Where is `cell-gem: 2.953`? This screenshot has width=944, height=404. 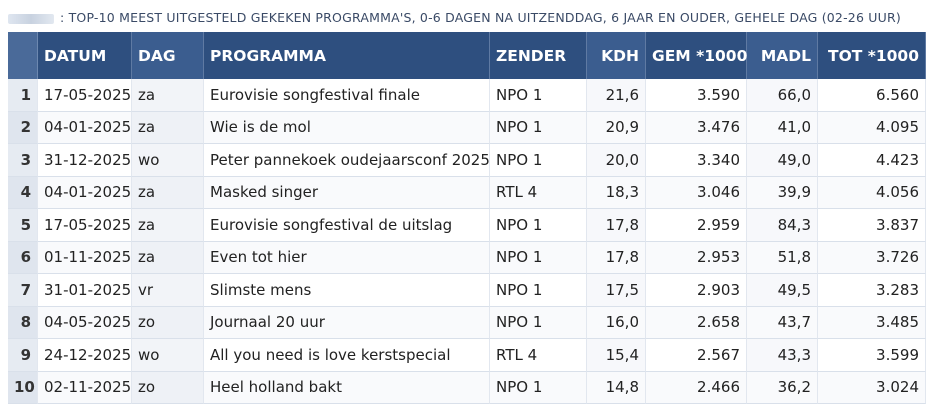
cell-gem: 2.953 is located at coordinates (696, 258).